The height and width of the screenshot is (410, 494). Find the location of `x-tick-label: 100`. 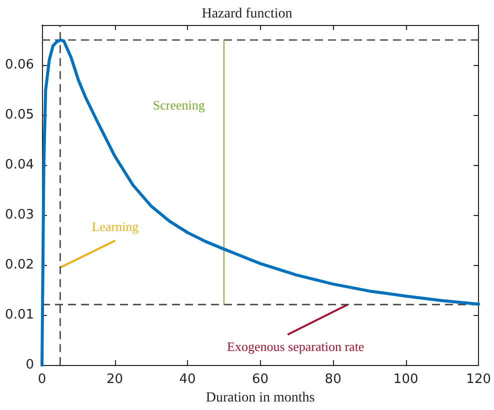

x-tick-label: 100 is located at coordinates (405, 380).